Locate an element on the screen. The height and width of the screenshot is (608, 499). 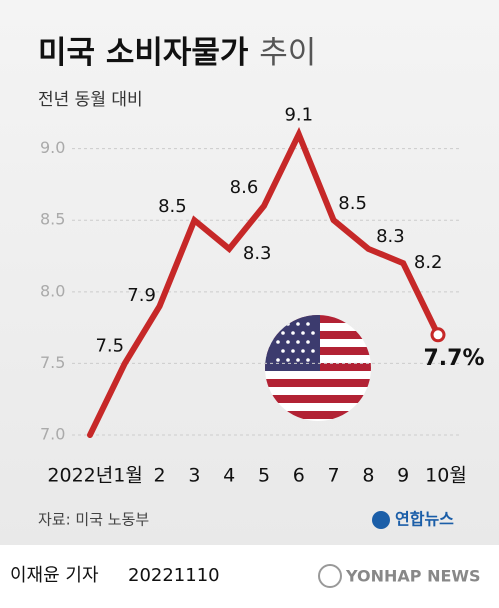
x-tick-label: 4 is located at coordinates (229, 476).